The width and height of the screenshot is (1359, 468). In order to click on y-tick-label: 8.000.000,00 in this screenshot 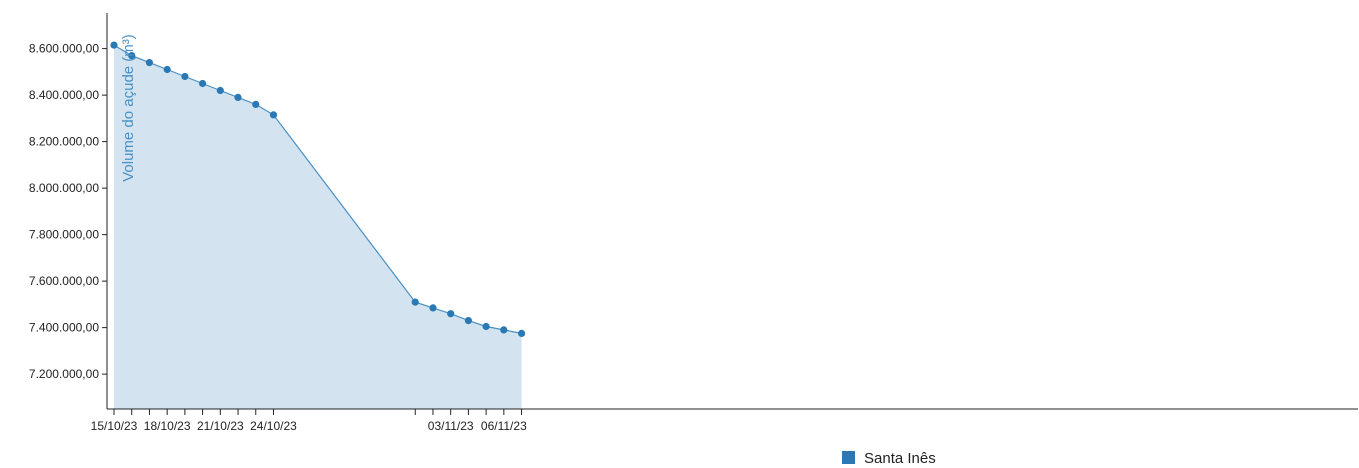, I will do `click(64, 188)`.